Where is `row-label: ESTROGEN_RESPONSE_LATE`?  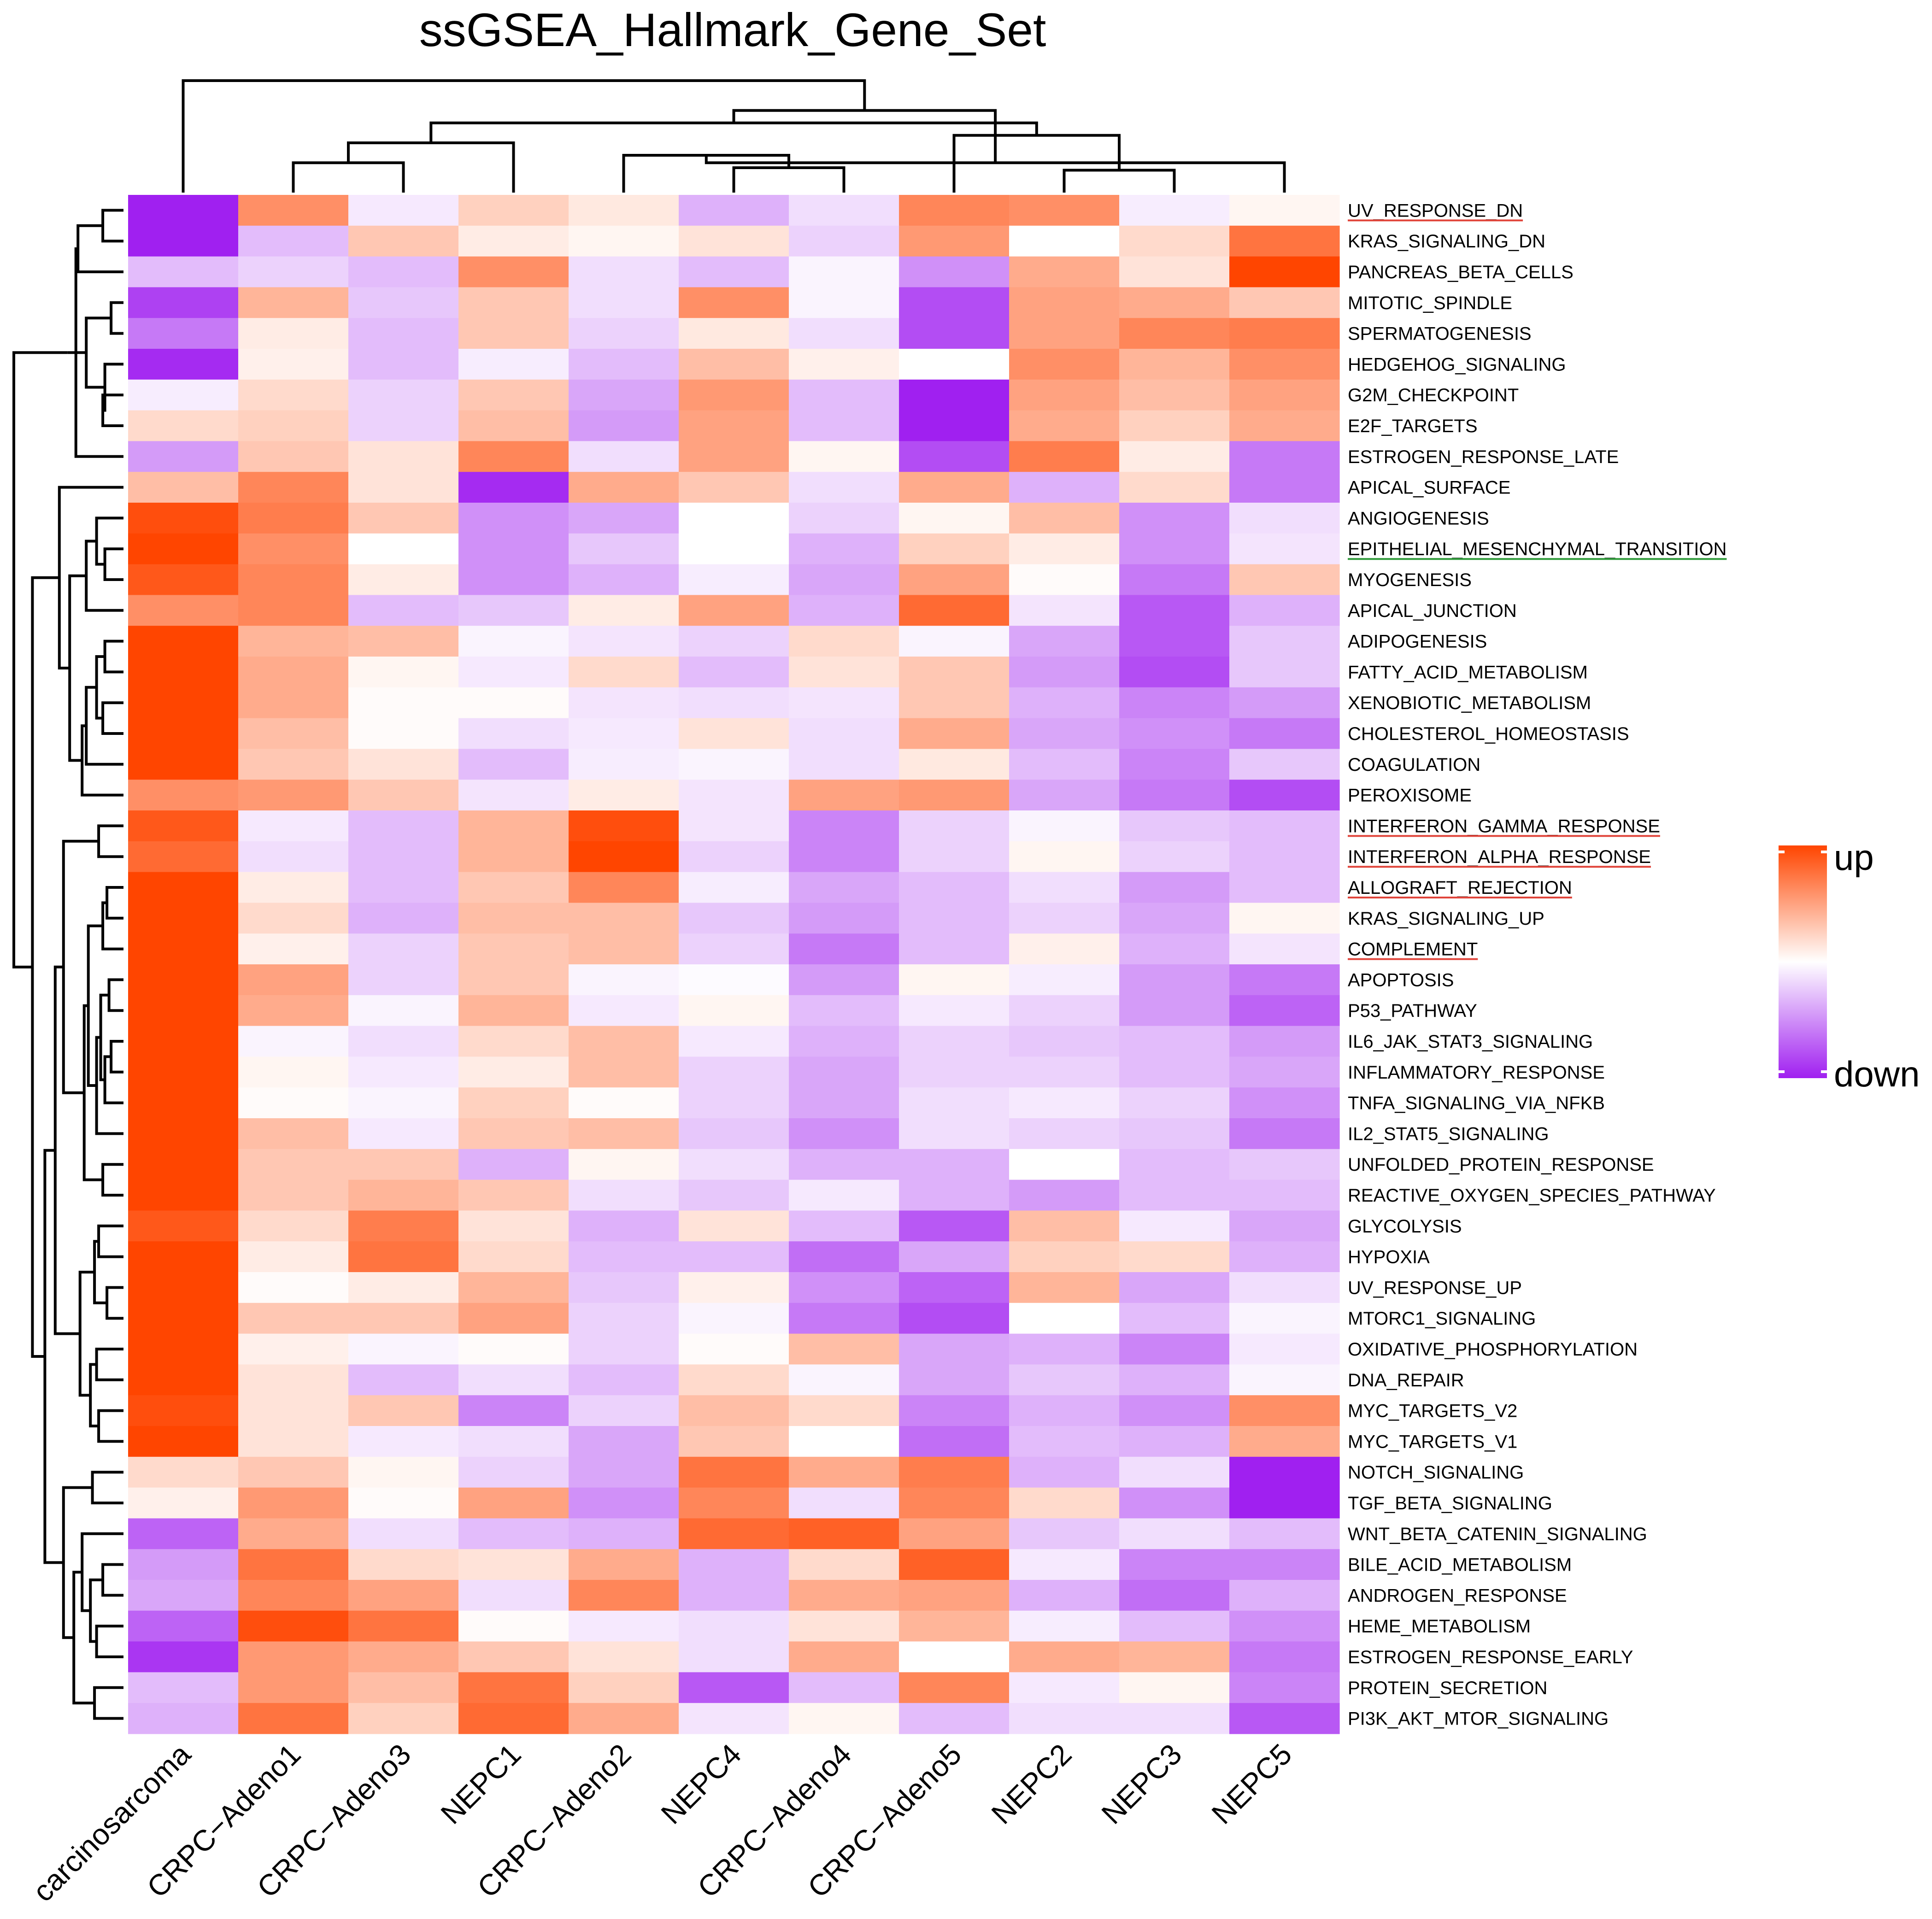
row-label: ESTROGEN_RESPONSE_LATE is located at coordinates (1483, 457).